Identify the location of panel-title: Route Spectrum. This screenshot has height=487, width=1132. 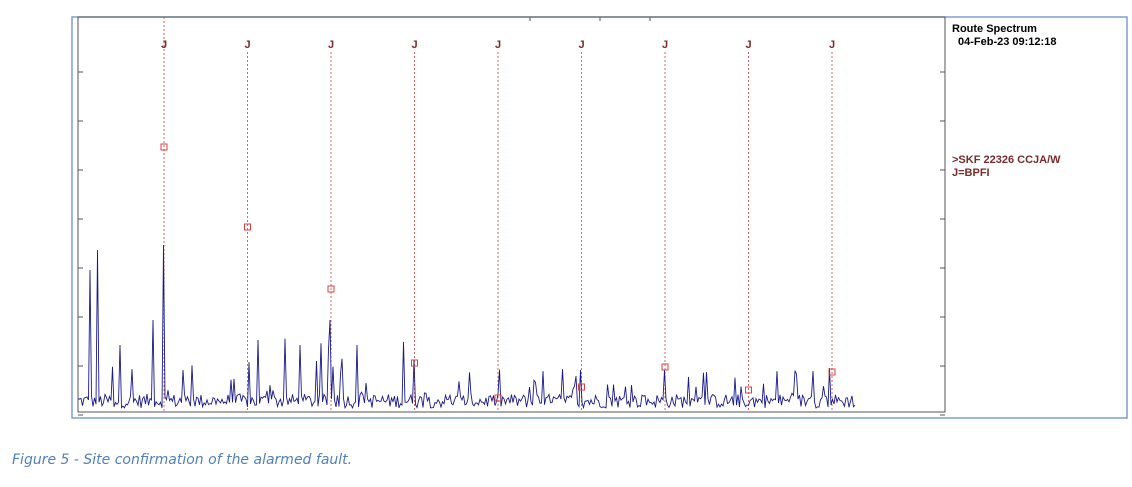
(994, 29).